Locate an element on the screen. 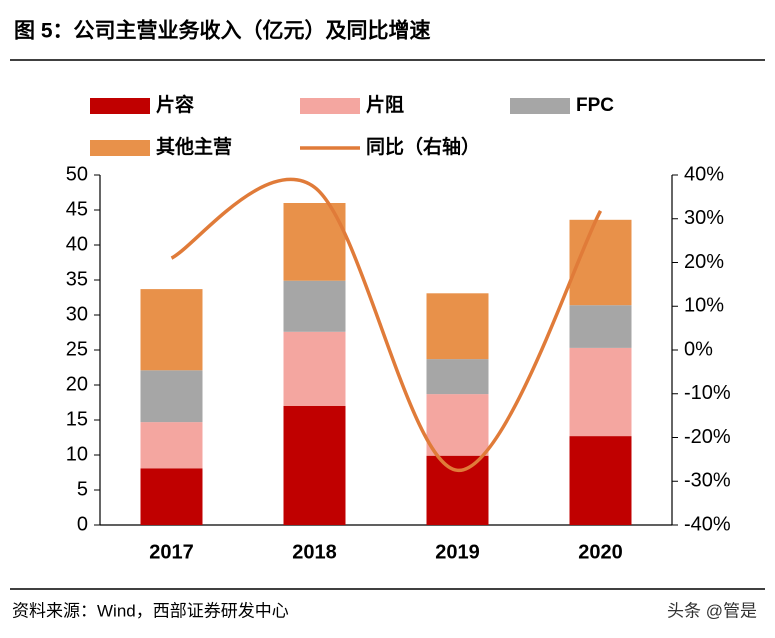  y2-tick-label: -10% is located at coordinates (707, 393).